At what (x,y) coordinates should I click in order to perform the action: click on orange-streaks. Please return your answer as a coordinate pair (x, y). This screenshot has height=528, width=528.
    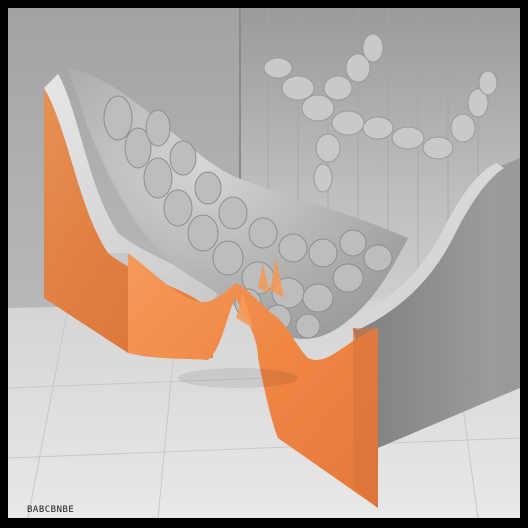
    Looking at the image, I should click on (260, 293).